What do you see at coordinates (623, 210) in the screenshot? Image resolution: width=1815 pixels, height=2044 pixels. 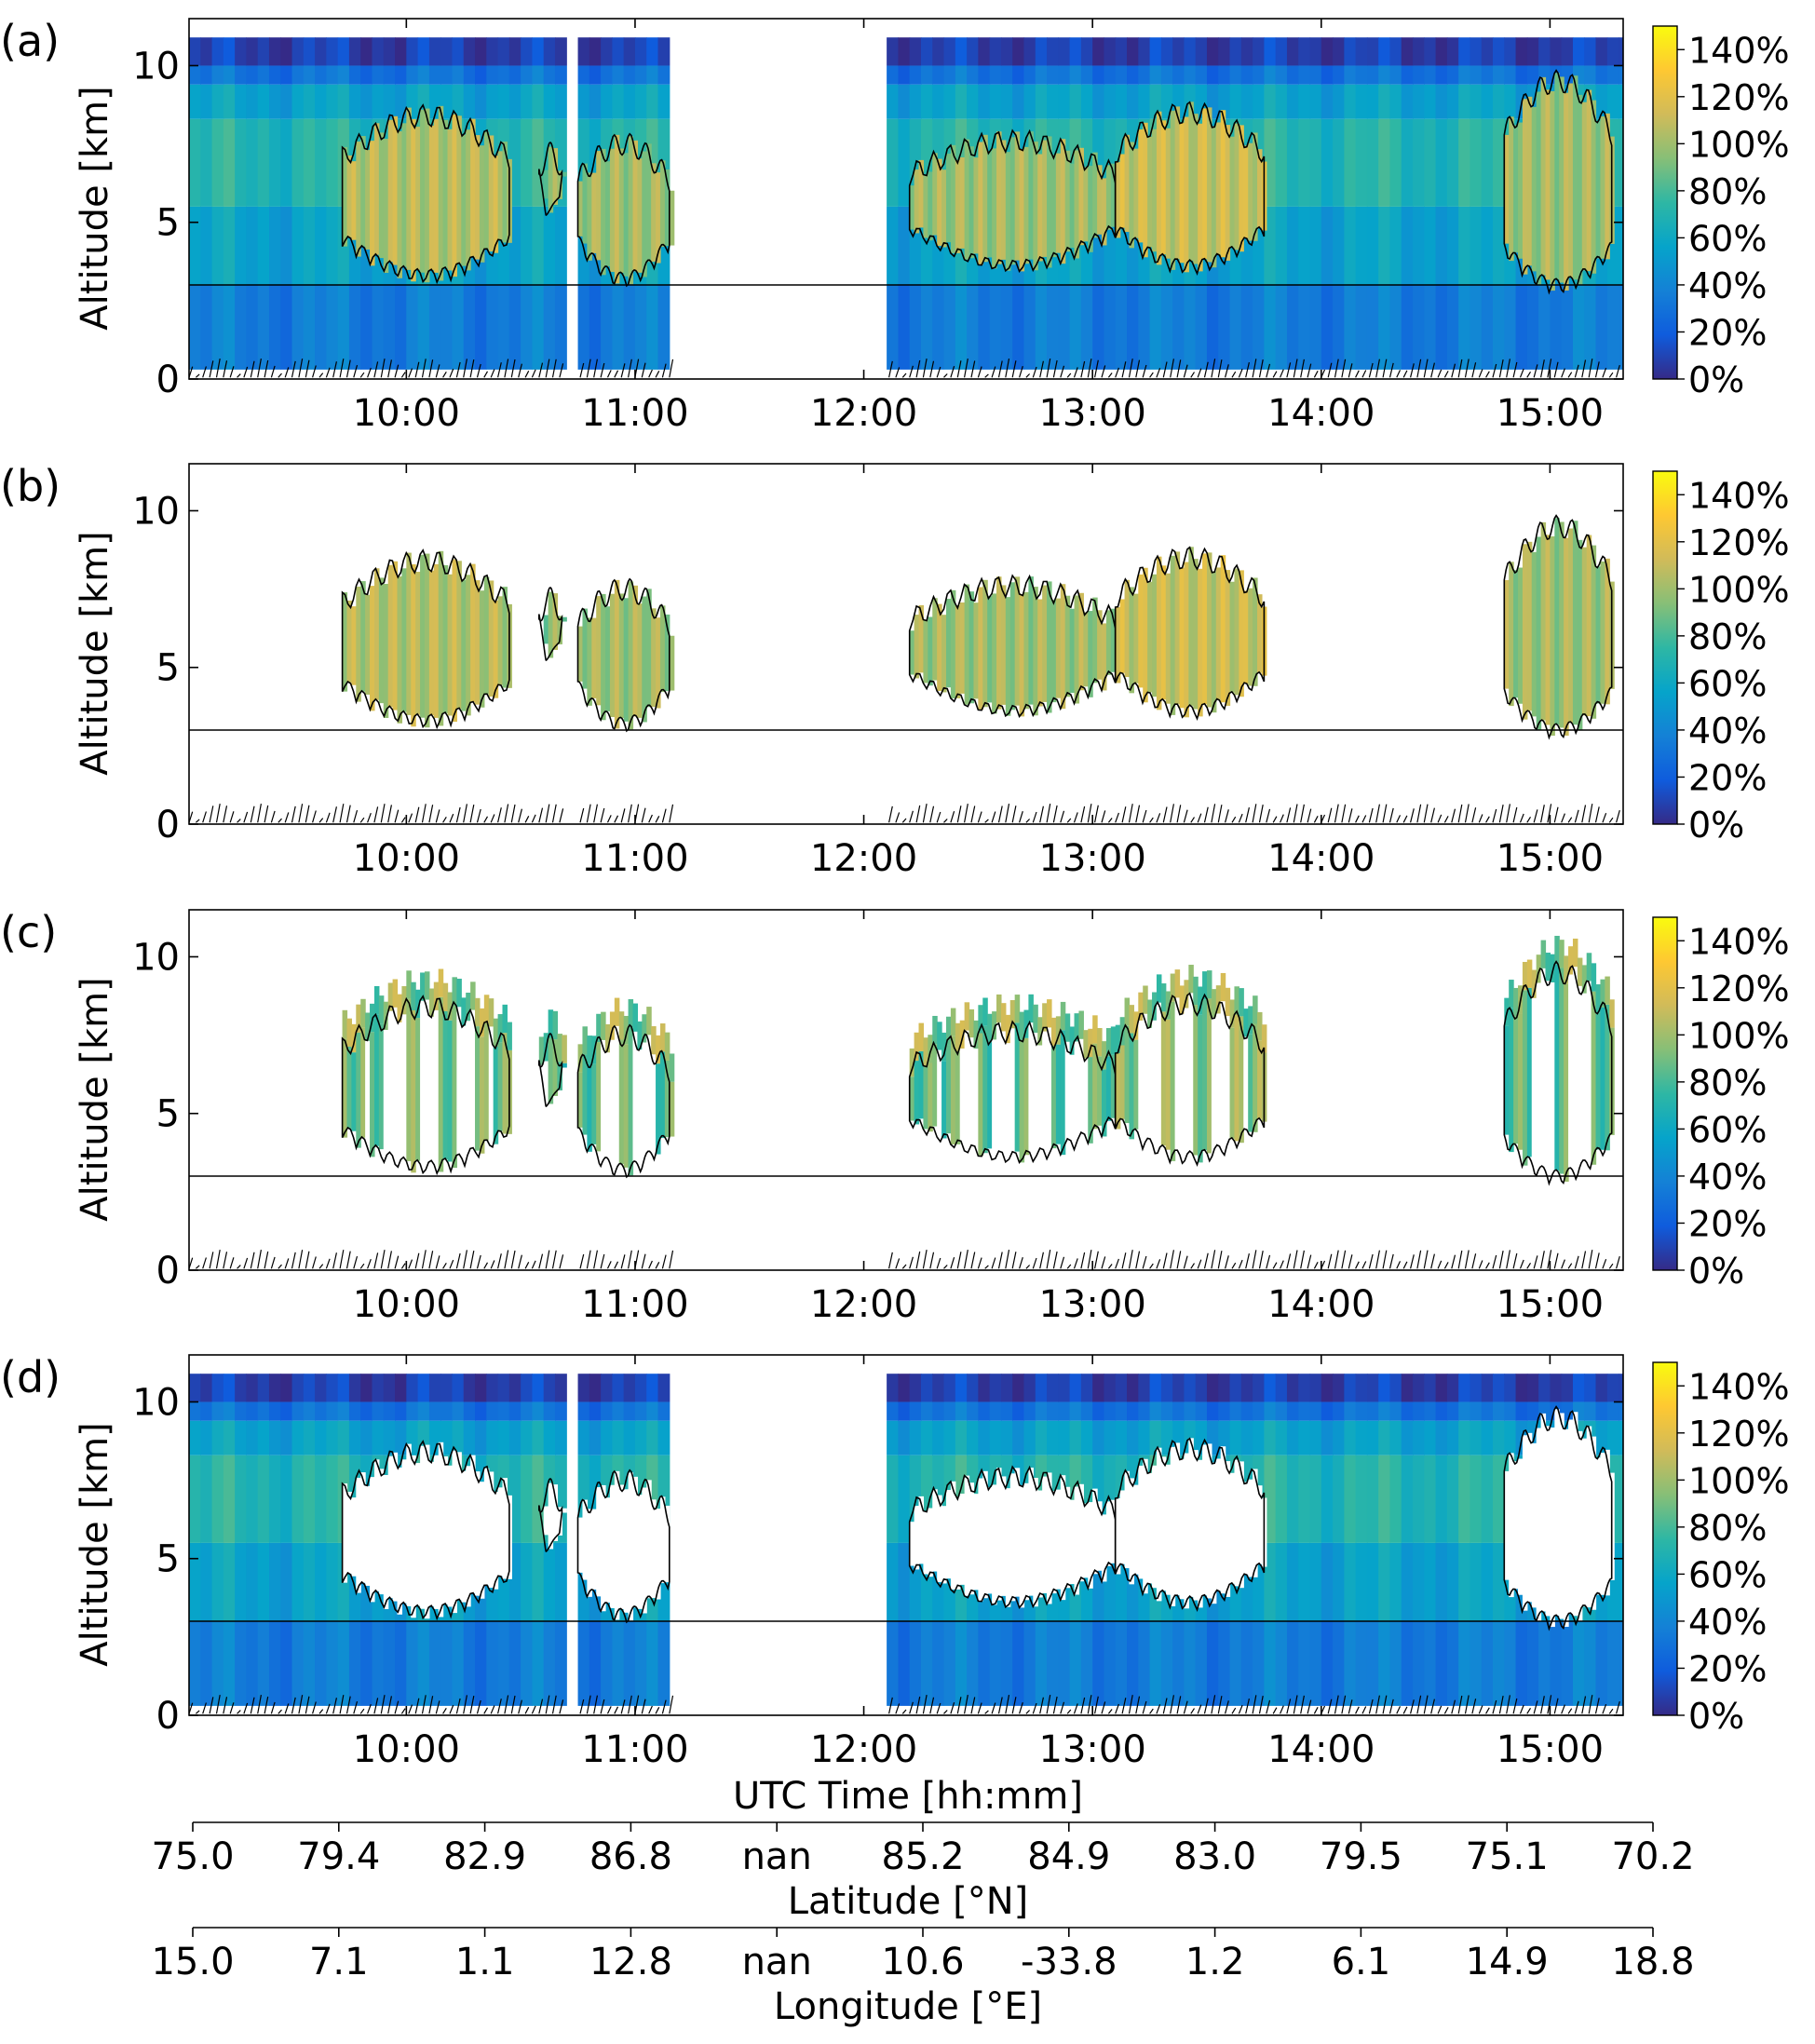 I see `cloud-contour` at bounding box center [623, 210].